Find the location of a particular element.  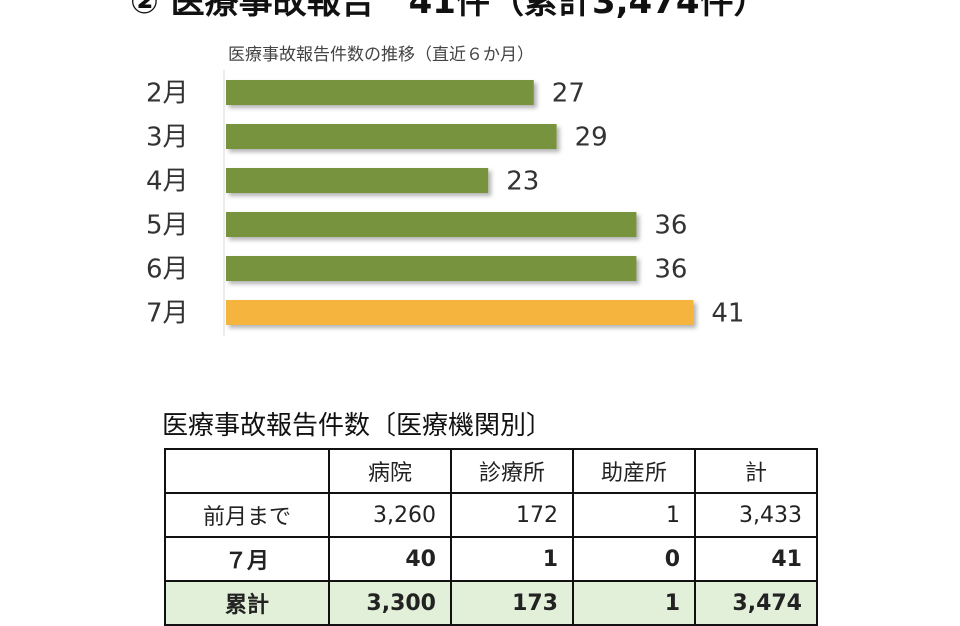

header-cell-total: 計 is located at coordinates (756, 471).